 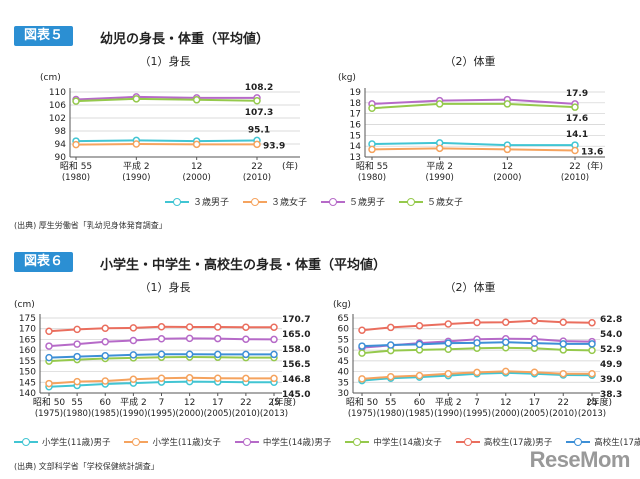 I want to click on legend-item: 高校生(17歳)男子, so click(x=504, y=442).